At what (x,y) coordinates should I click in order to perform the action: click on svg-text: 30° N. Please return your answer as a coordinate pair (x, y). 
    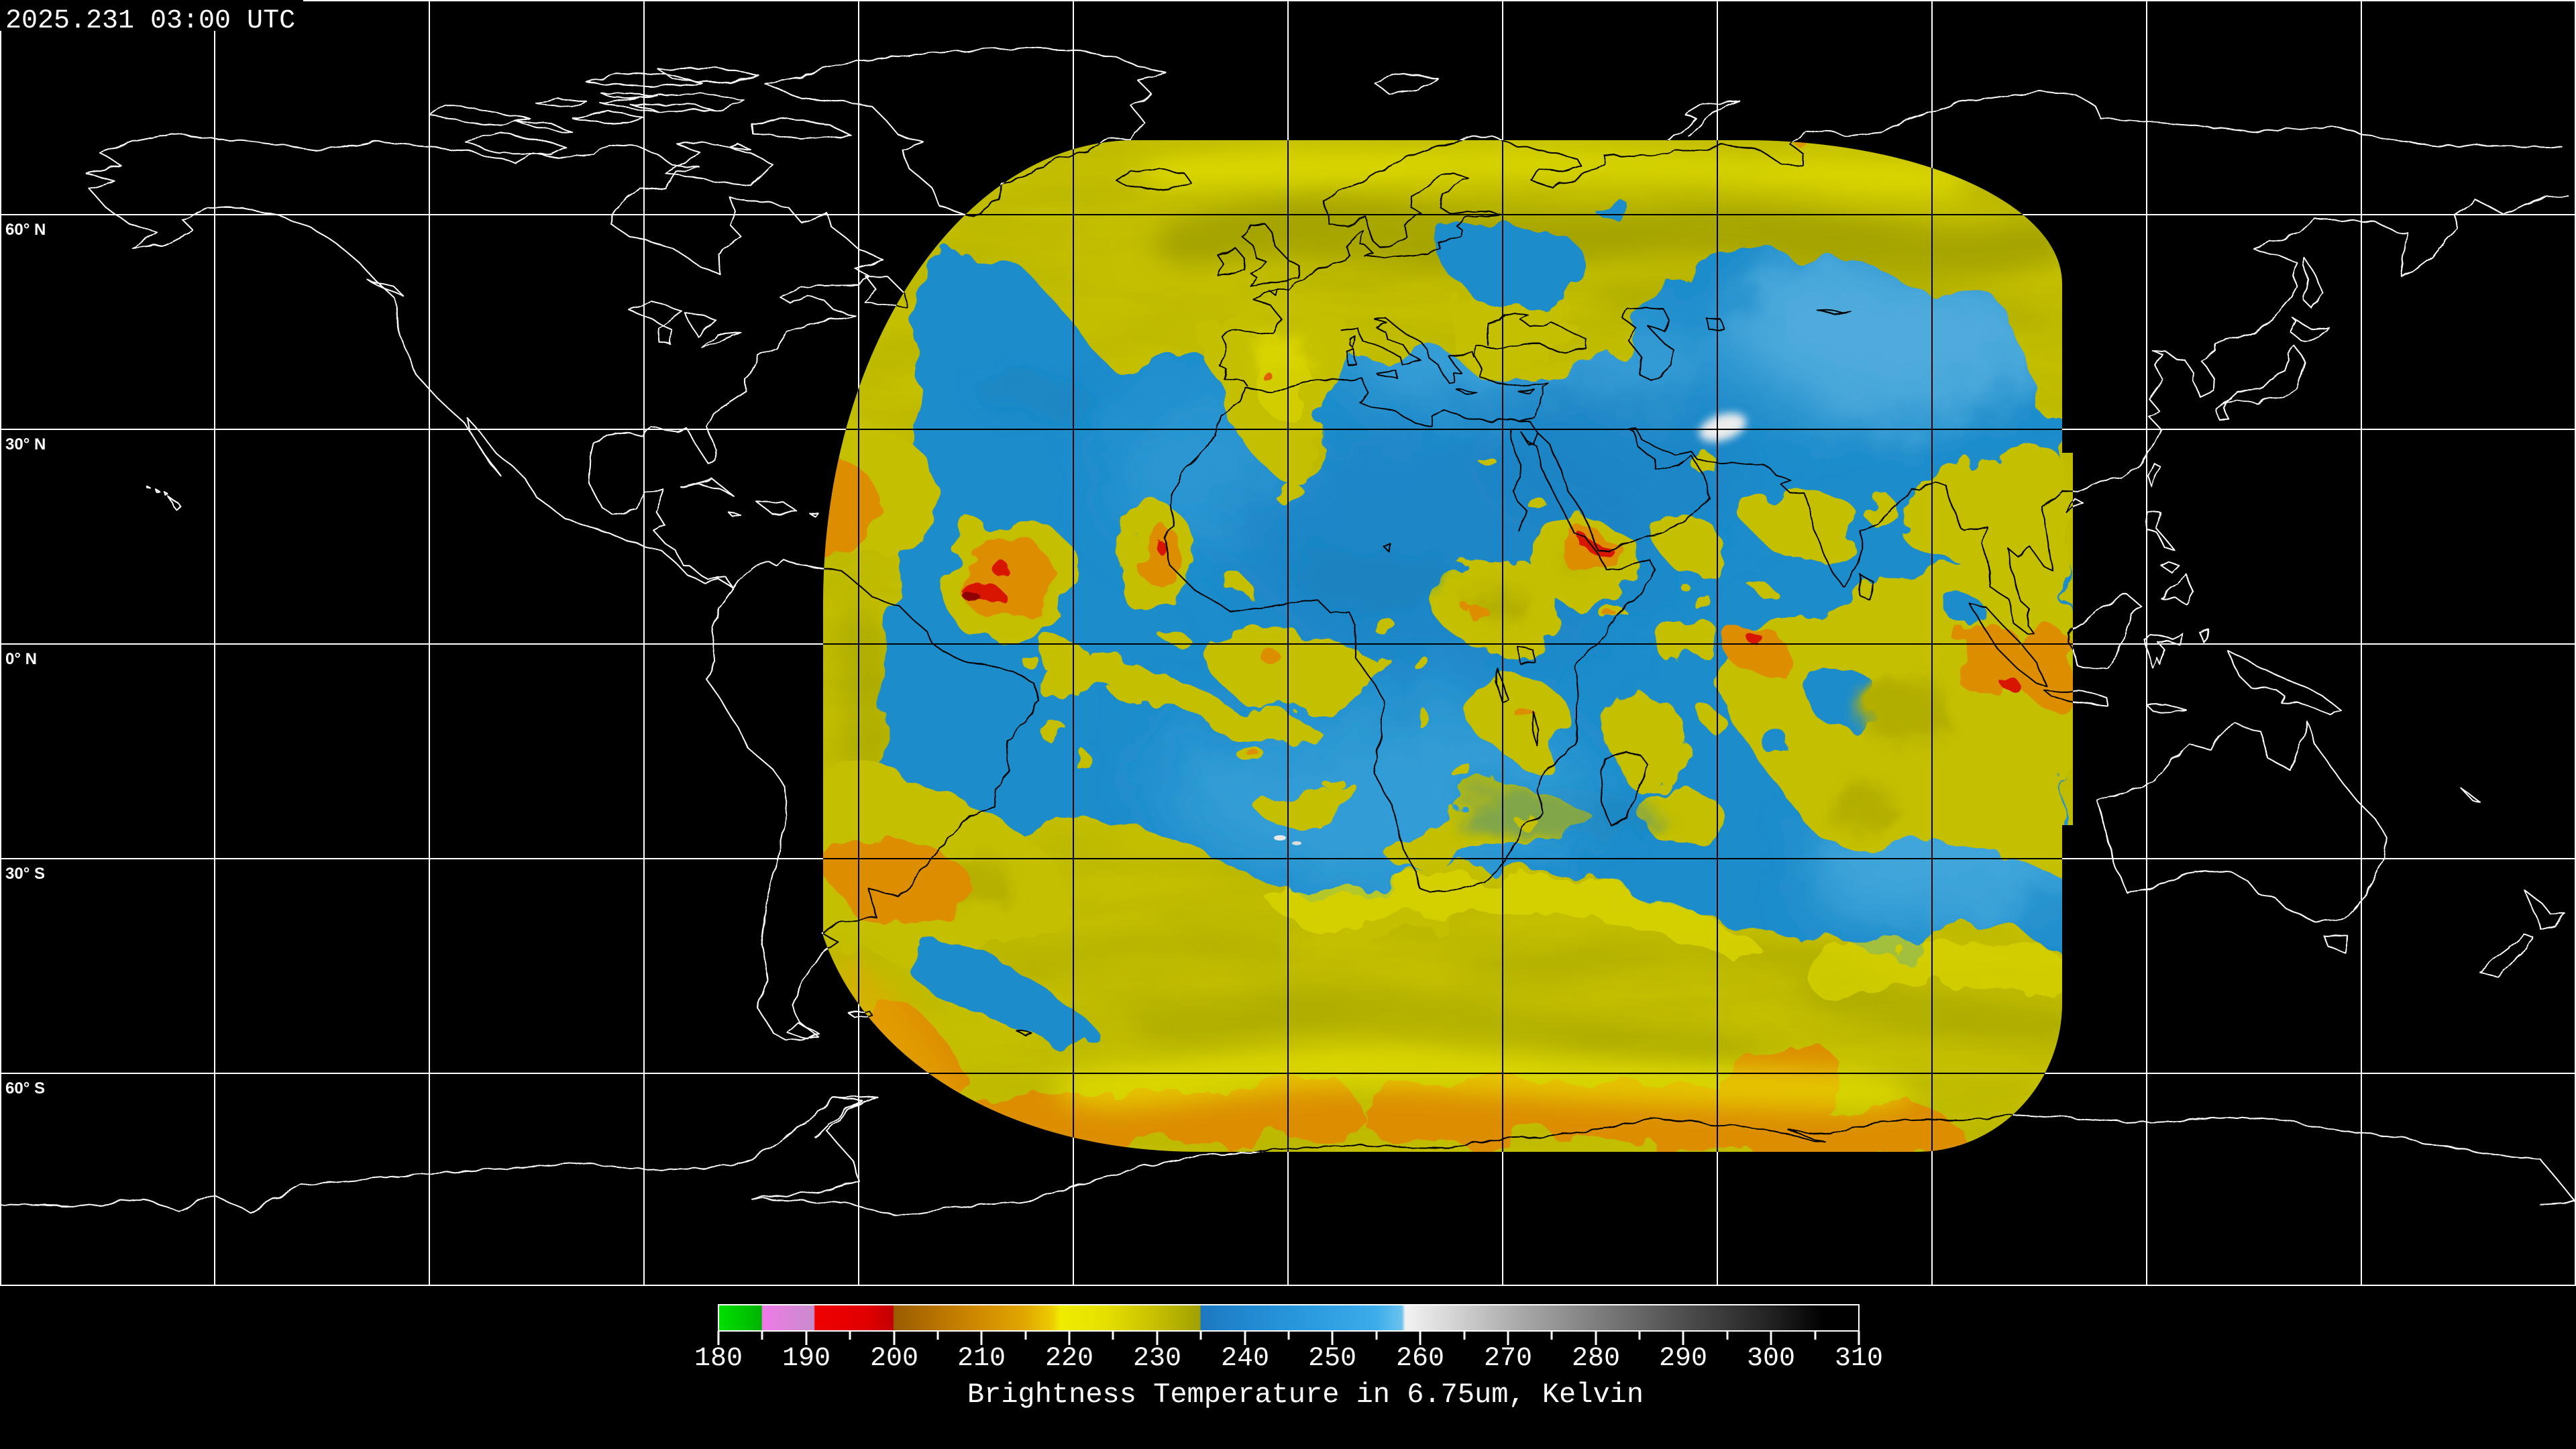
    Looking at the image, I should click on (25, 444).